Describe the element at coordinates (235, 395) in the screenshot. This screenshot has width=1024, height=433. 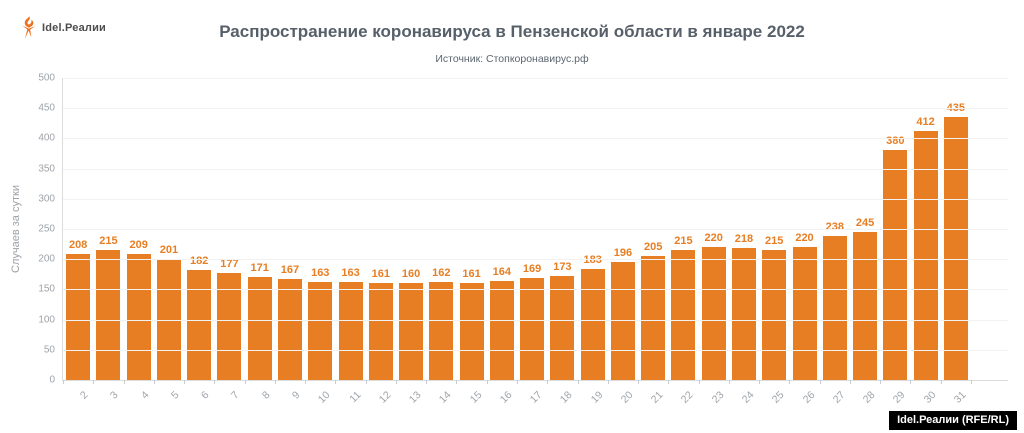
I see `x-tick-label: 7` at that location.